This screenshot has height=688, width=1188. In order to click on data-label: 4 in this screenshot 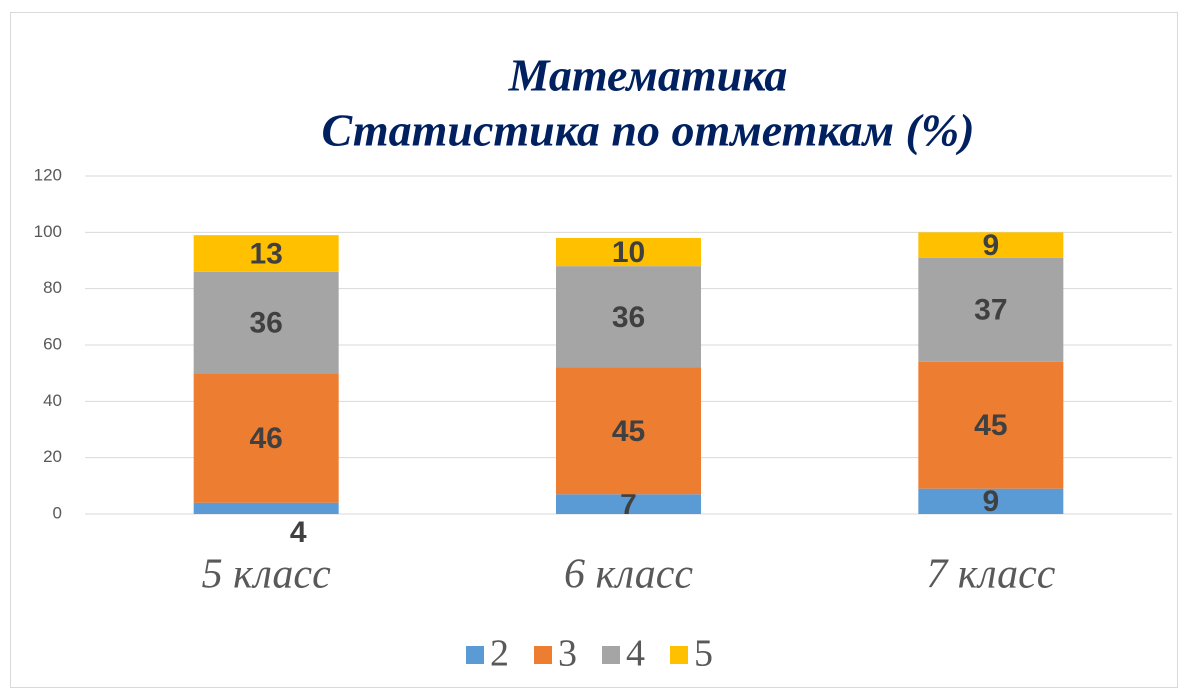, I will do `click(298, 532)`.